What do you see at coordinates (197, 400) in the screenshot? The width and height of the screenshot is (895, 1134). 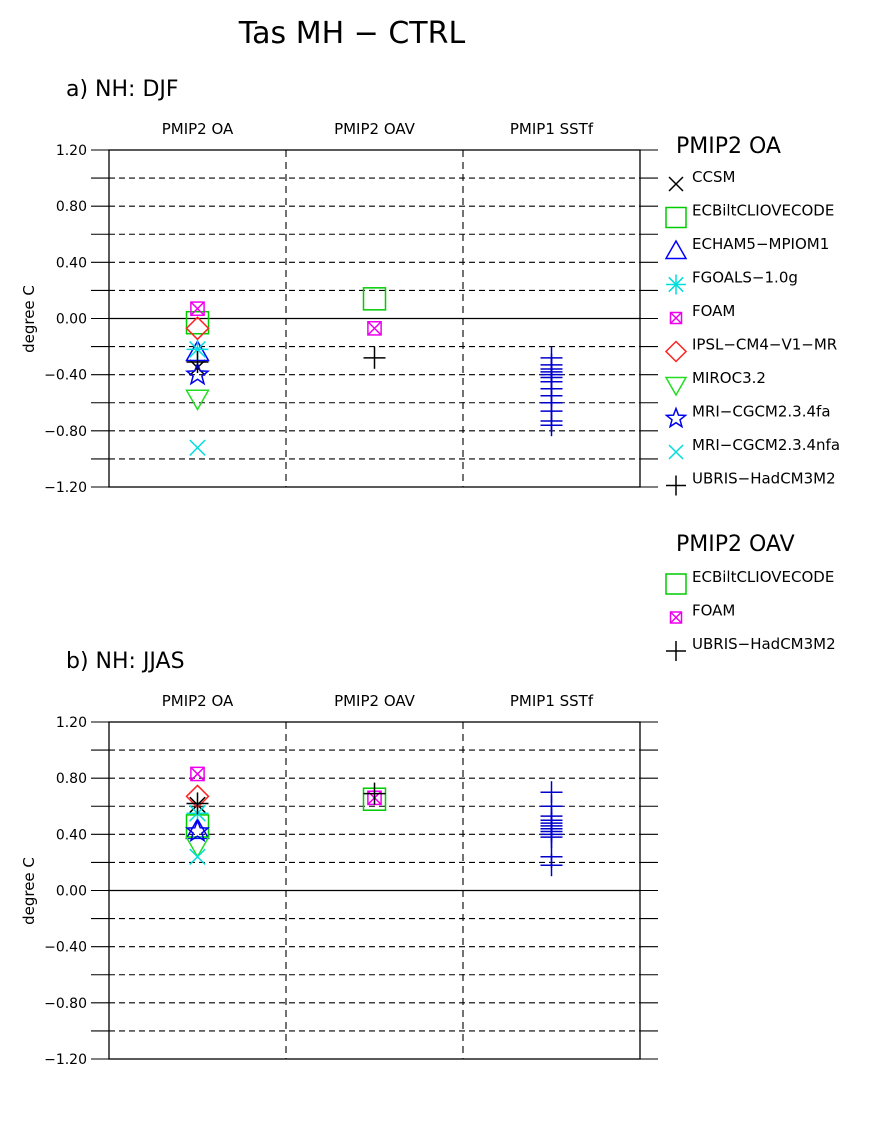 I see `point-miroc3-2-djf` at bounding box center [197, 400].